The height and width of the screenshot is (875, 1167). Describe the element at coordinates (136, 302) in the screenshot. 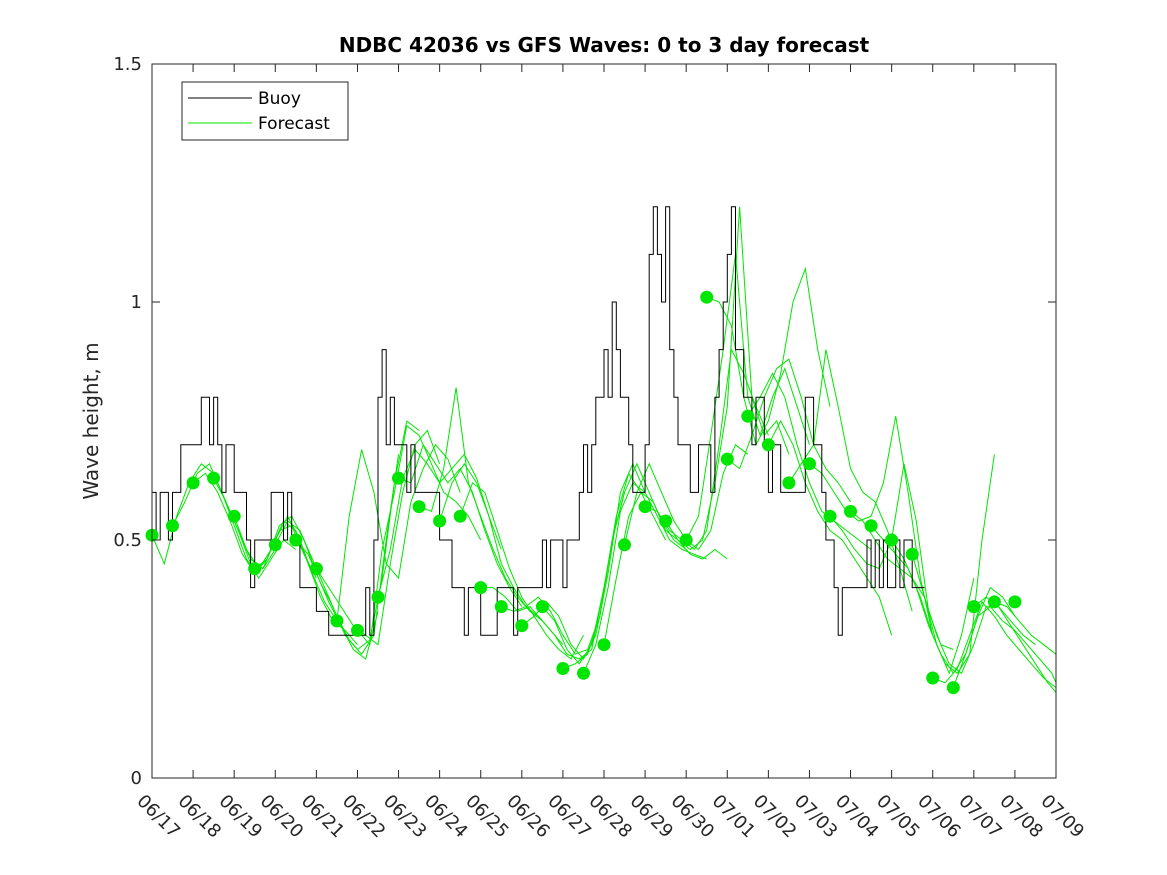

I see `y-tick-label: 1` at that location.